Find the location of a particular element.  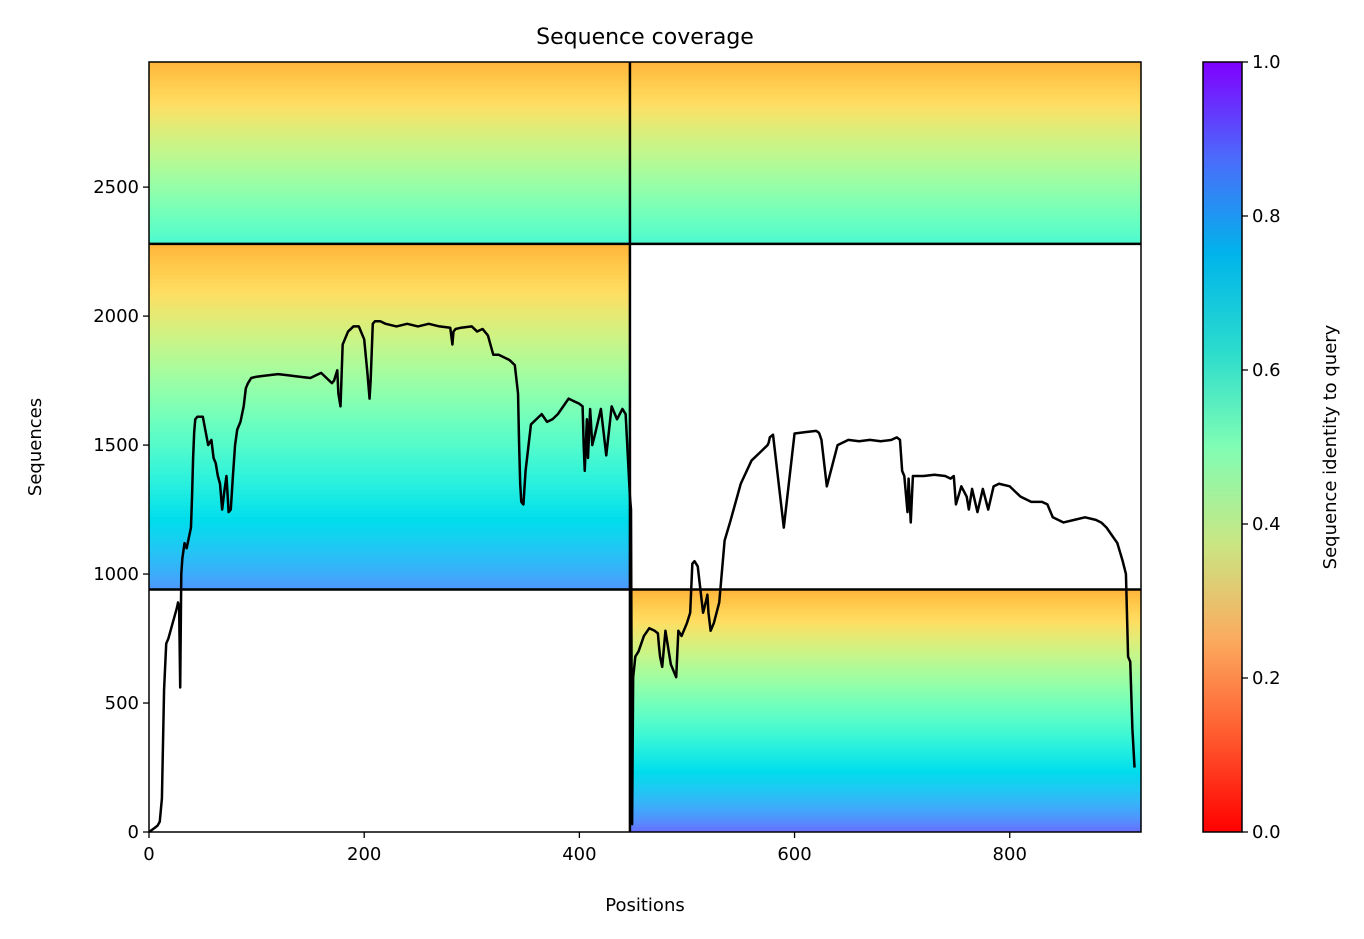

y-axis-label: Sequences is located at coordinates (35, 447).